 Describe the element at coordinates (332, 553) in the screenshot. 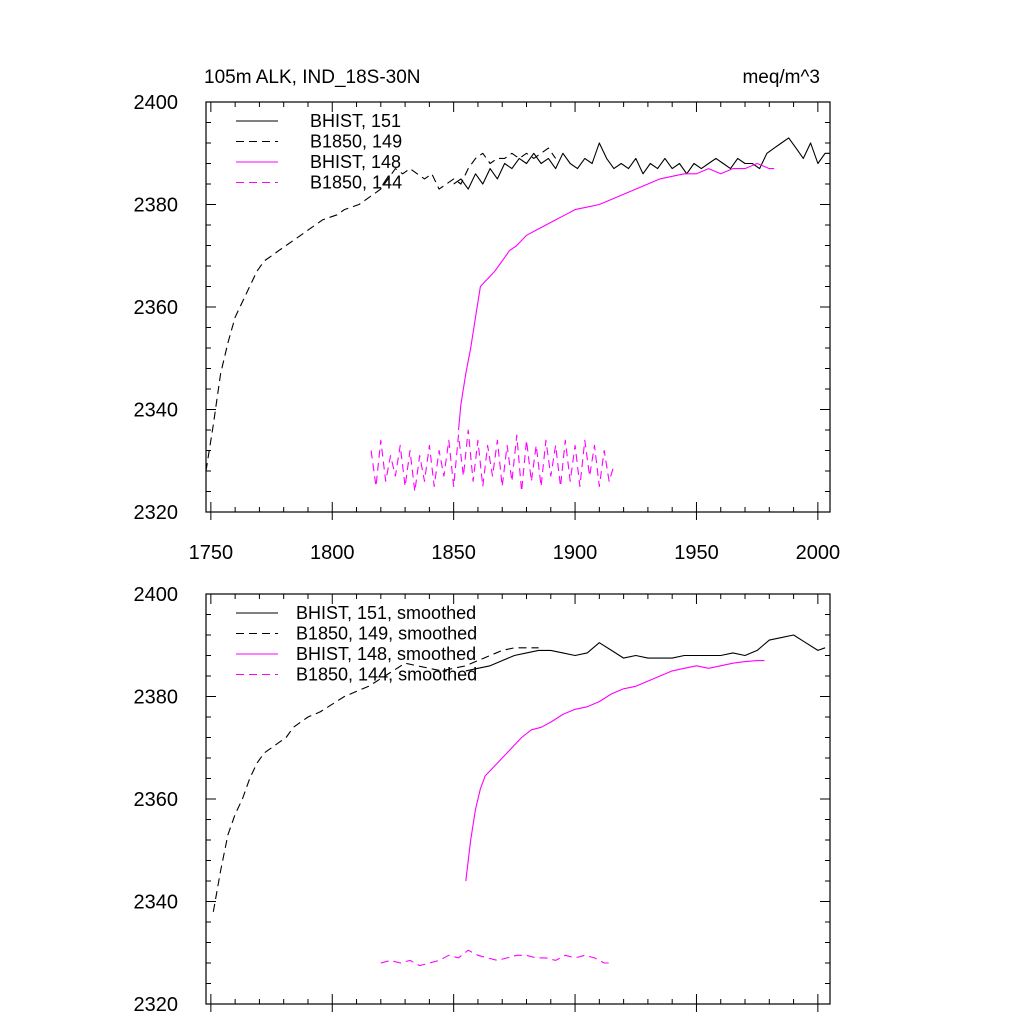

I see `x-tick-label: 1800` at that location.